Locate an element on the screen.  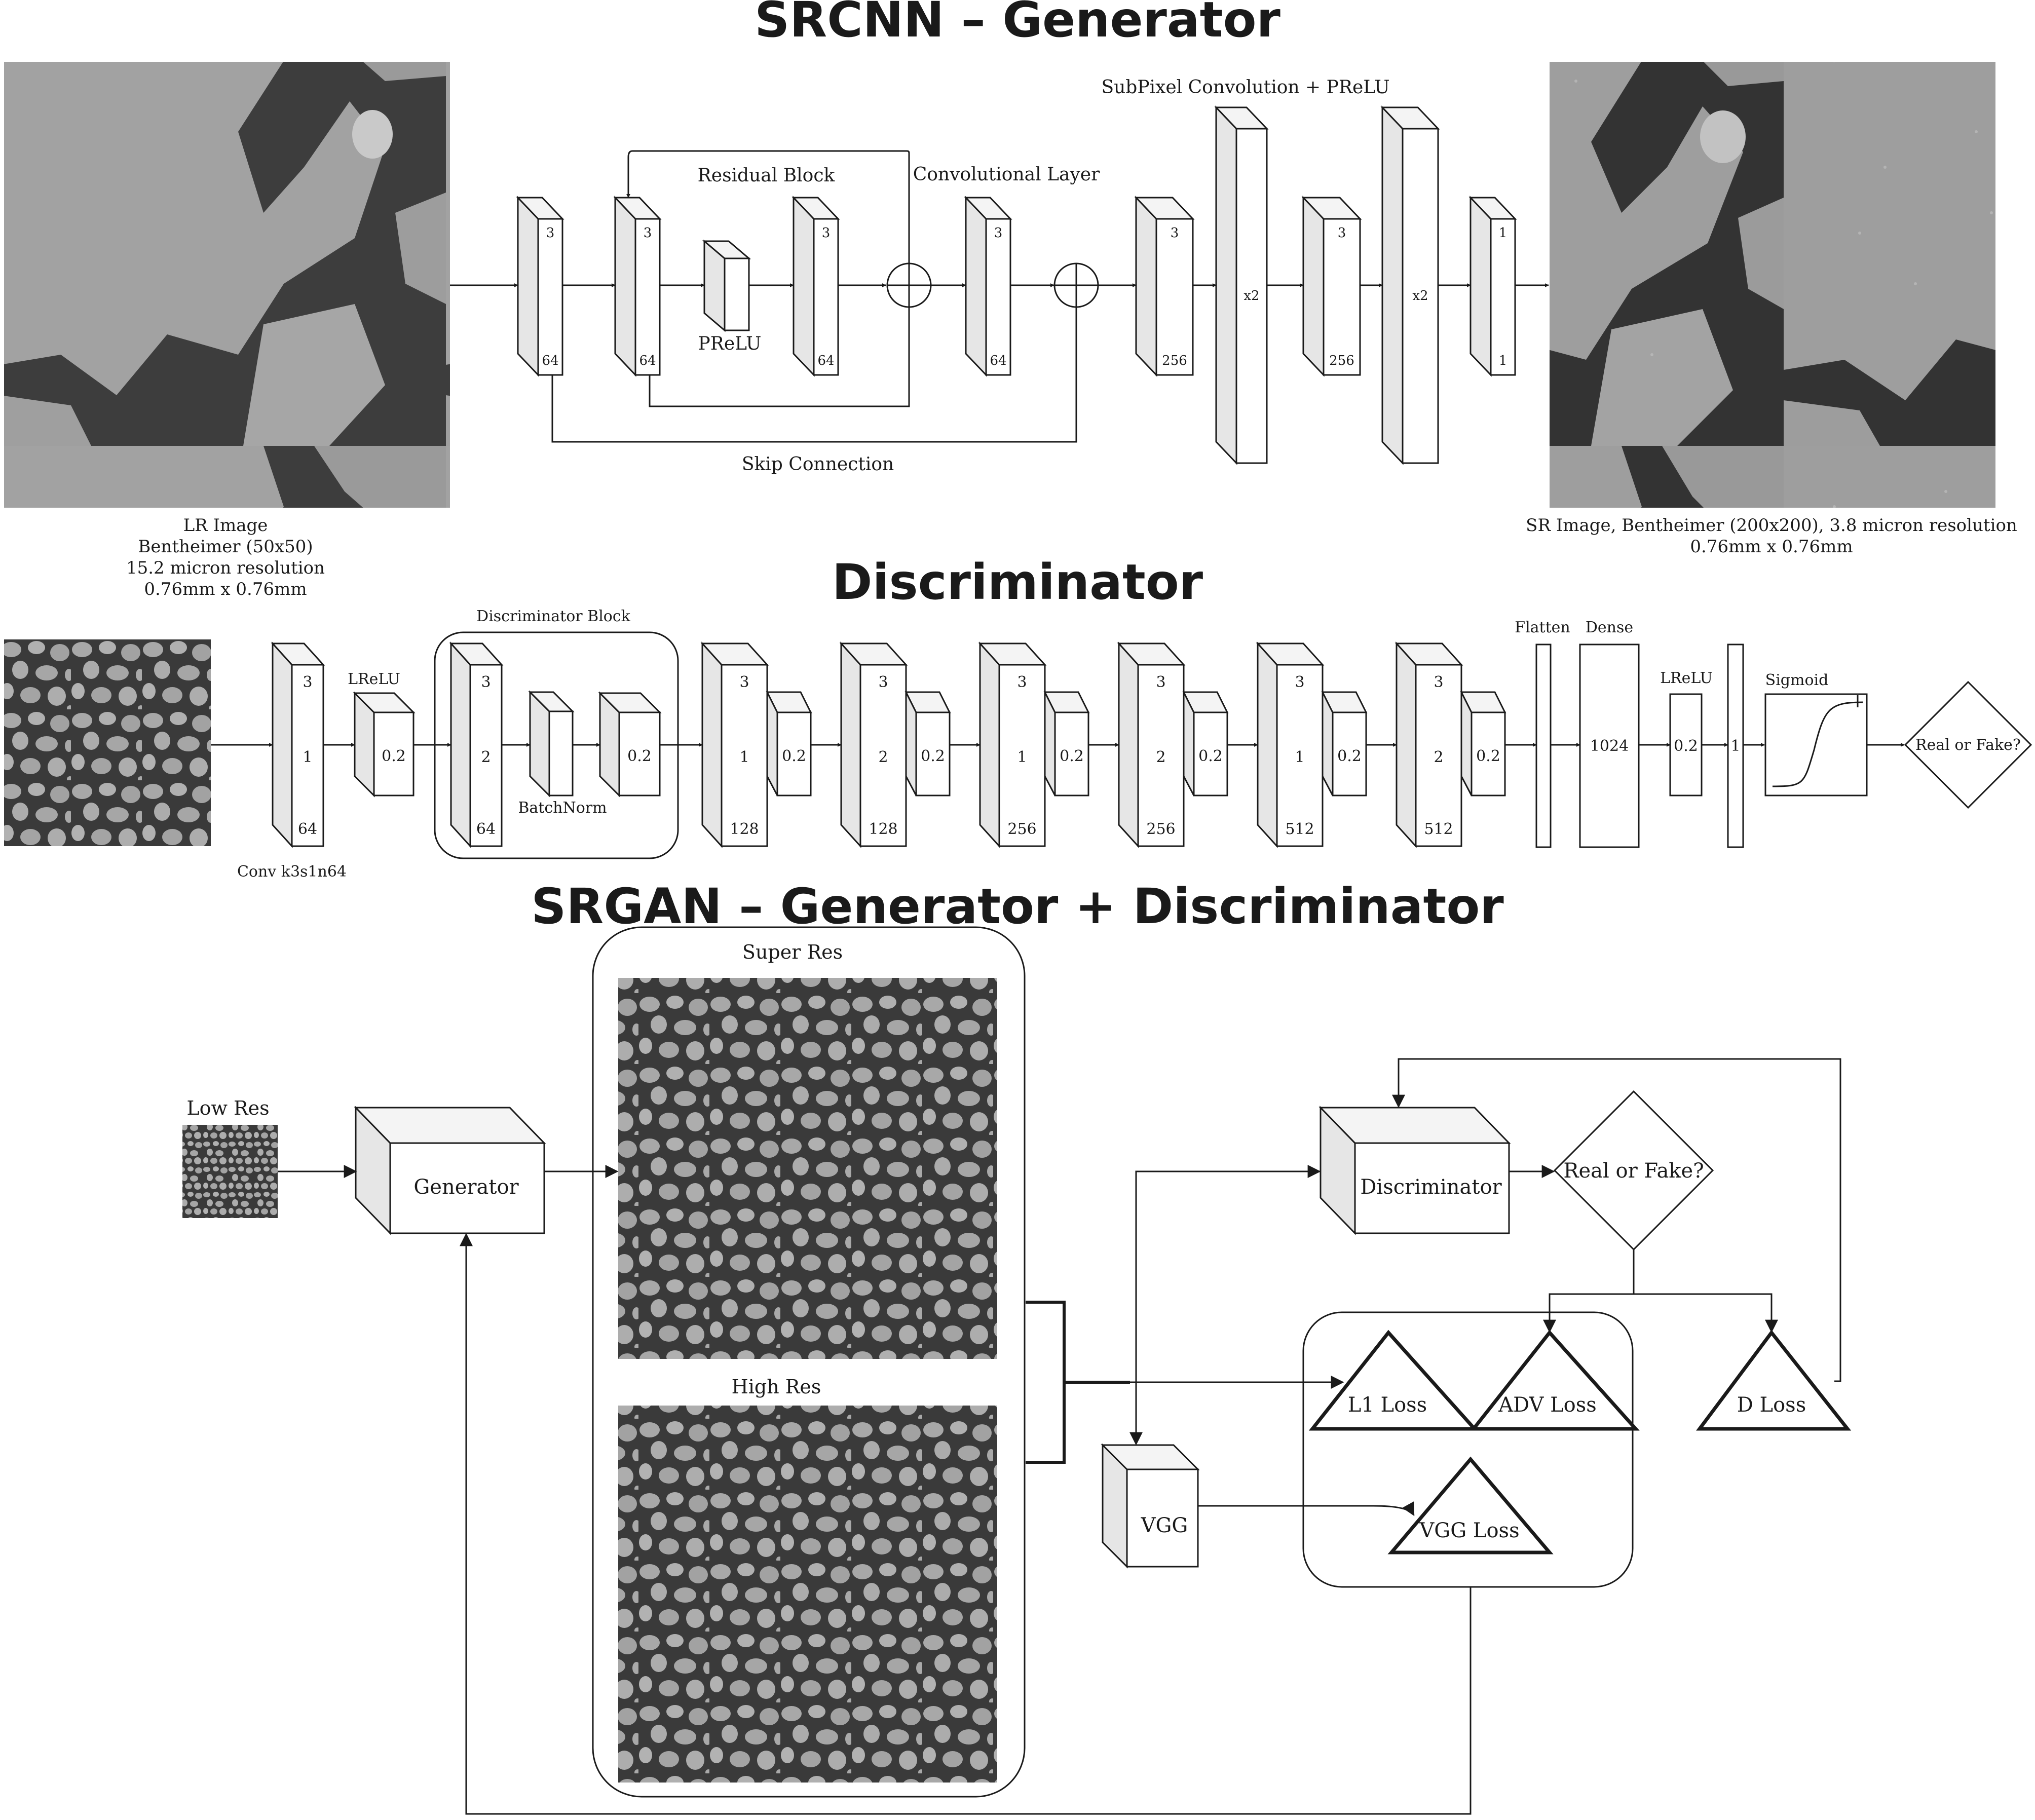
lrelu-label: LReLU is located at coordinates (374, 679).